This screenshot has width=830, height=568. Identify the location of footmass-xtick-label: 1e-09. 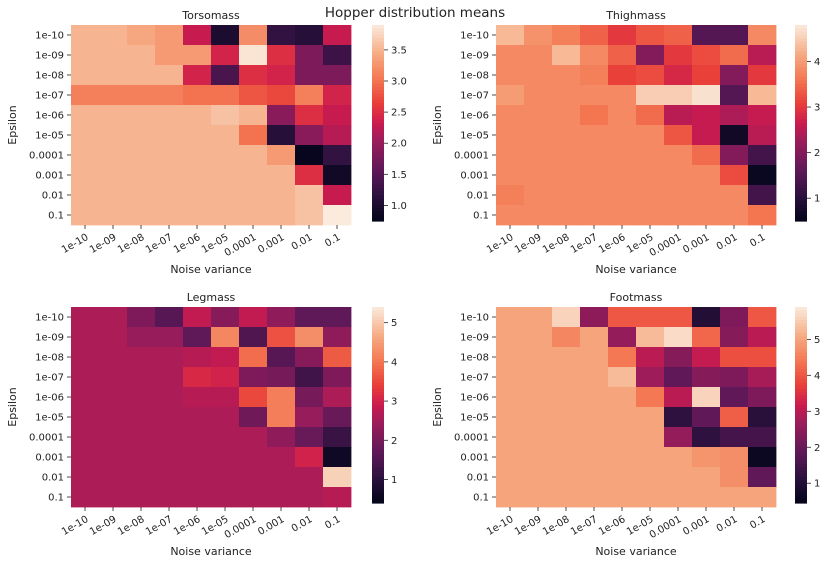
(528, 526).